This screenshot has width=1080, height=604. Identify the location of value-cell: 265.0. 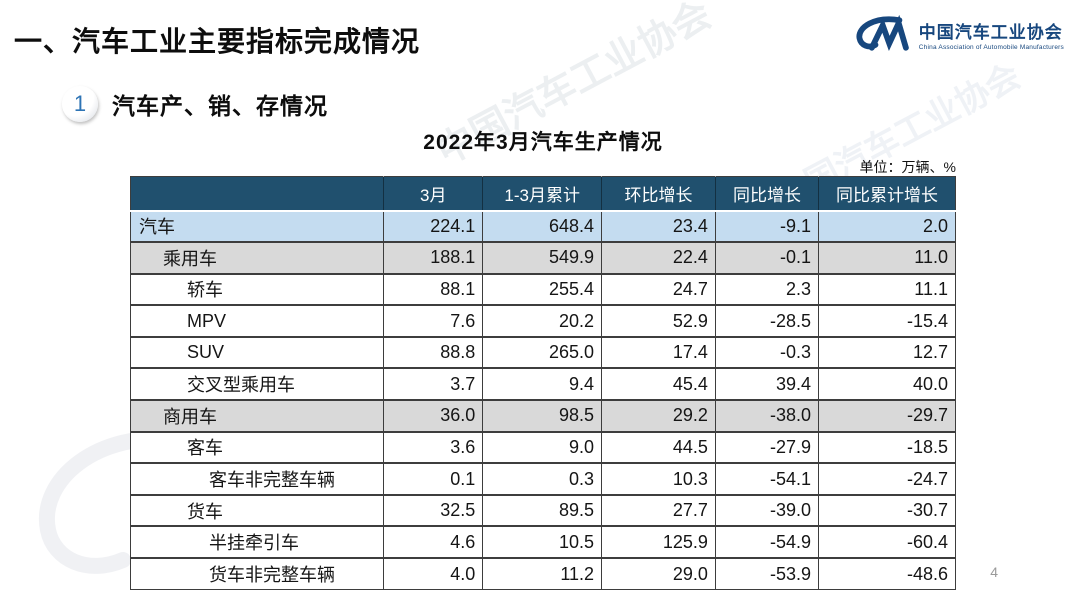
(542, 352).